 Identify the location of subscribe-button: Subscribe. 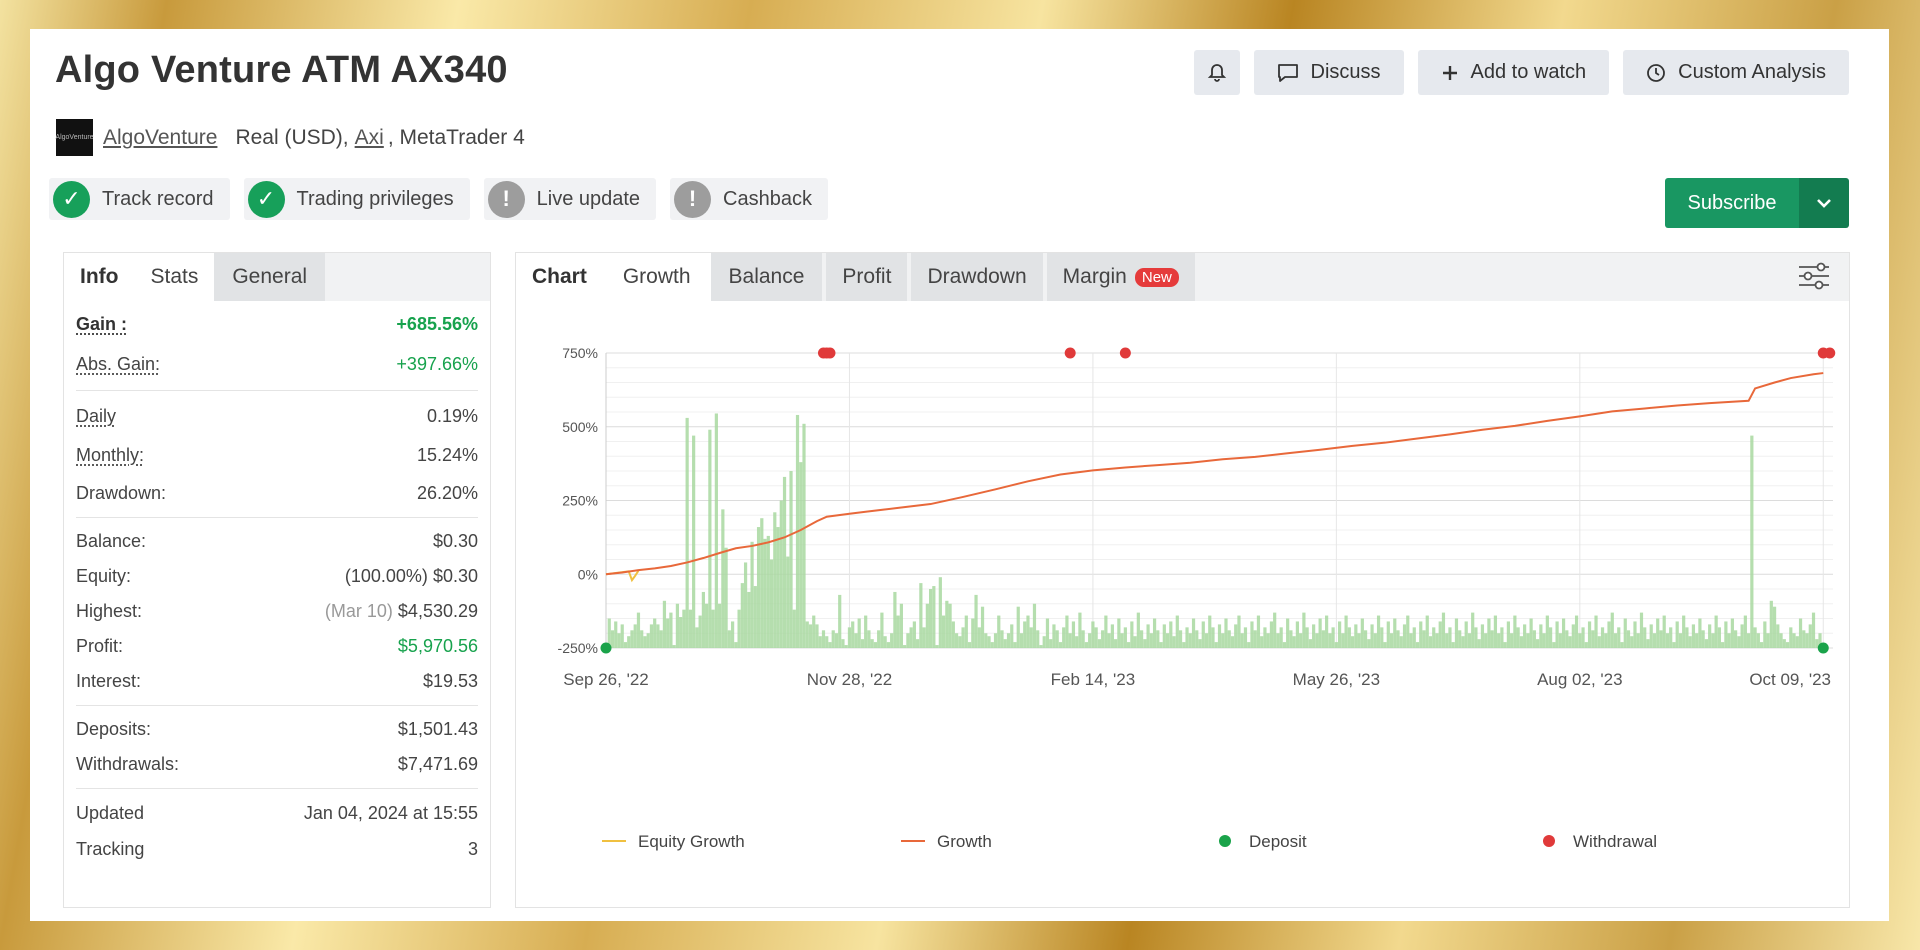
(1732, 203).